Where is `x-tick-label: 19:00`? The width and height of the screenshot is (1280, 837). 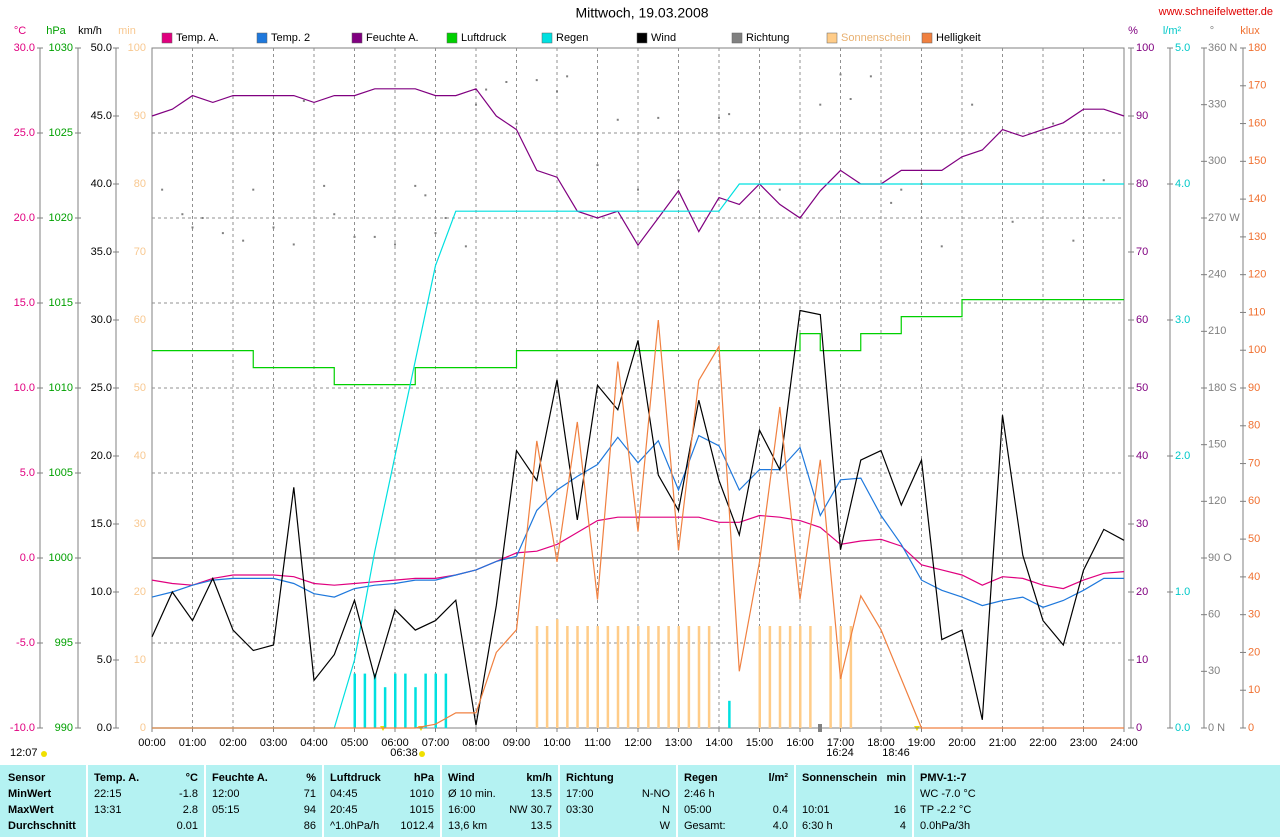 x-tick-label: 19:00 is located at coordinates (922, 743).